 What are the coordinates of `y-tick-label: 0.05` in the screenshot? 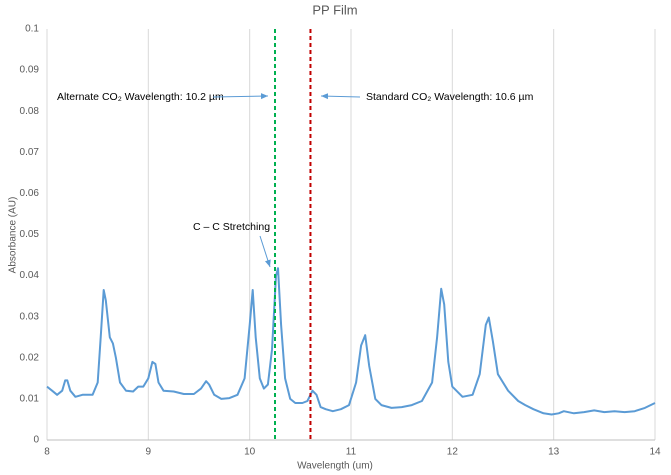 It's located at (30, 234).